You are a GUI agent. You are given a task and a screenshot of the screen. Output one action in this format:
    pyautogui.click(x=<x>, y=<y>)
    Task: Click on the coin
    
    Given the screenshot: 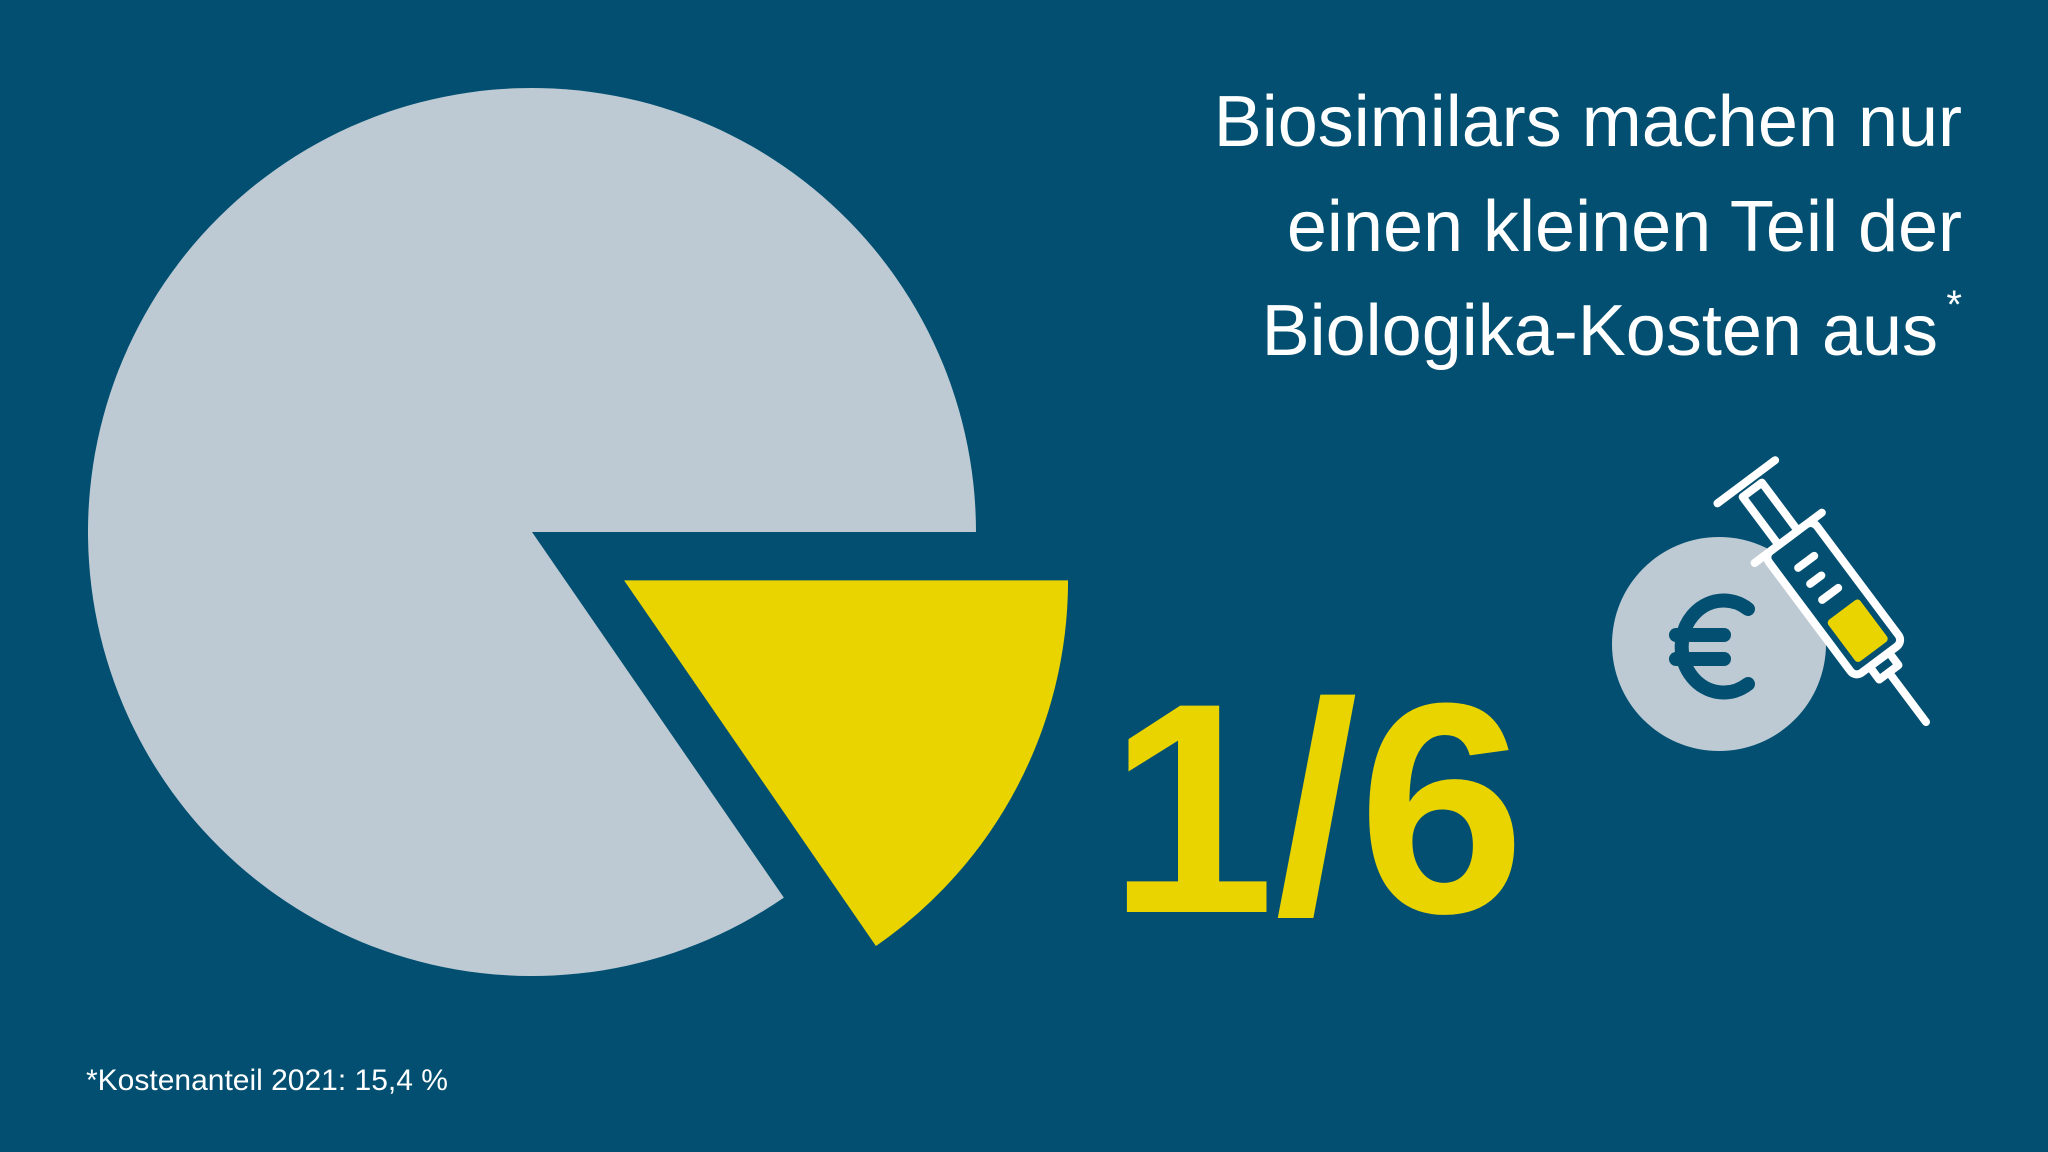 What is the action you would take?
    pyautogui.click(x=1719, y=644)
    